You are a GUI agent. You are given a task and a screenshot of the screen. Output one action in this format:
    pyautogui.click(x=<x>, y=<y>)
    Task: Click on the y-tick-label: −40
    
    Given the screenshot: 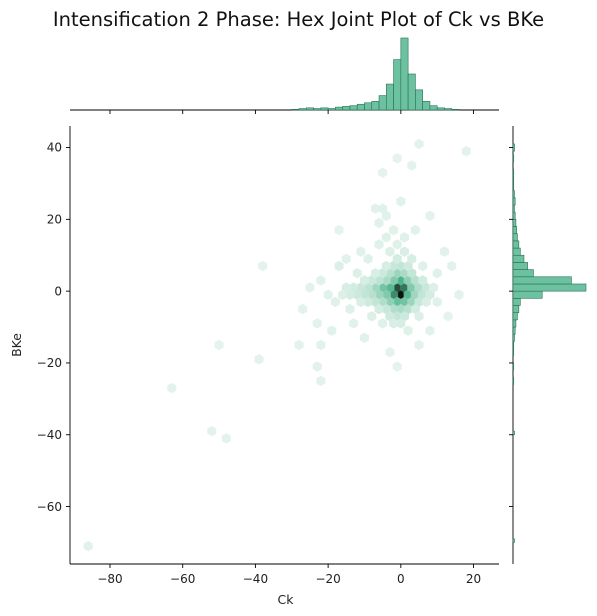 What is the action you would take?
    pyautogui.click(x=49, y=435)
    